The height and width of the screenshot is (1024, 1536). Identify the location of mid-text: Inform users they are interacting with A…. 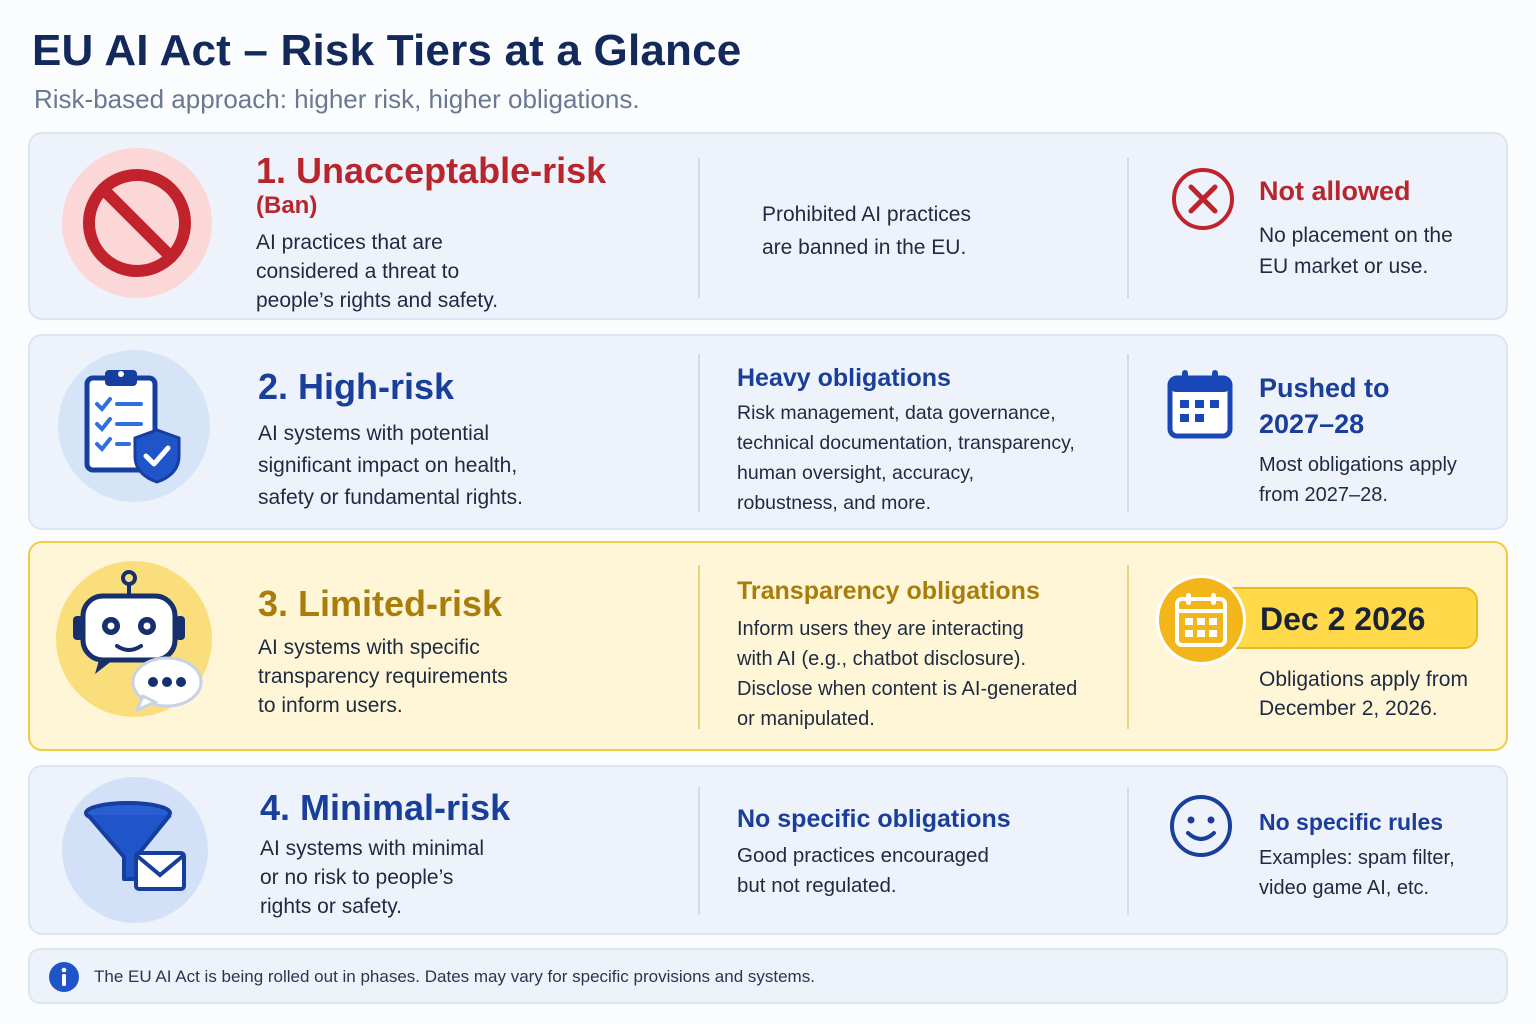
(907, 674).